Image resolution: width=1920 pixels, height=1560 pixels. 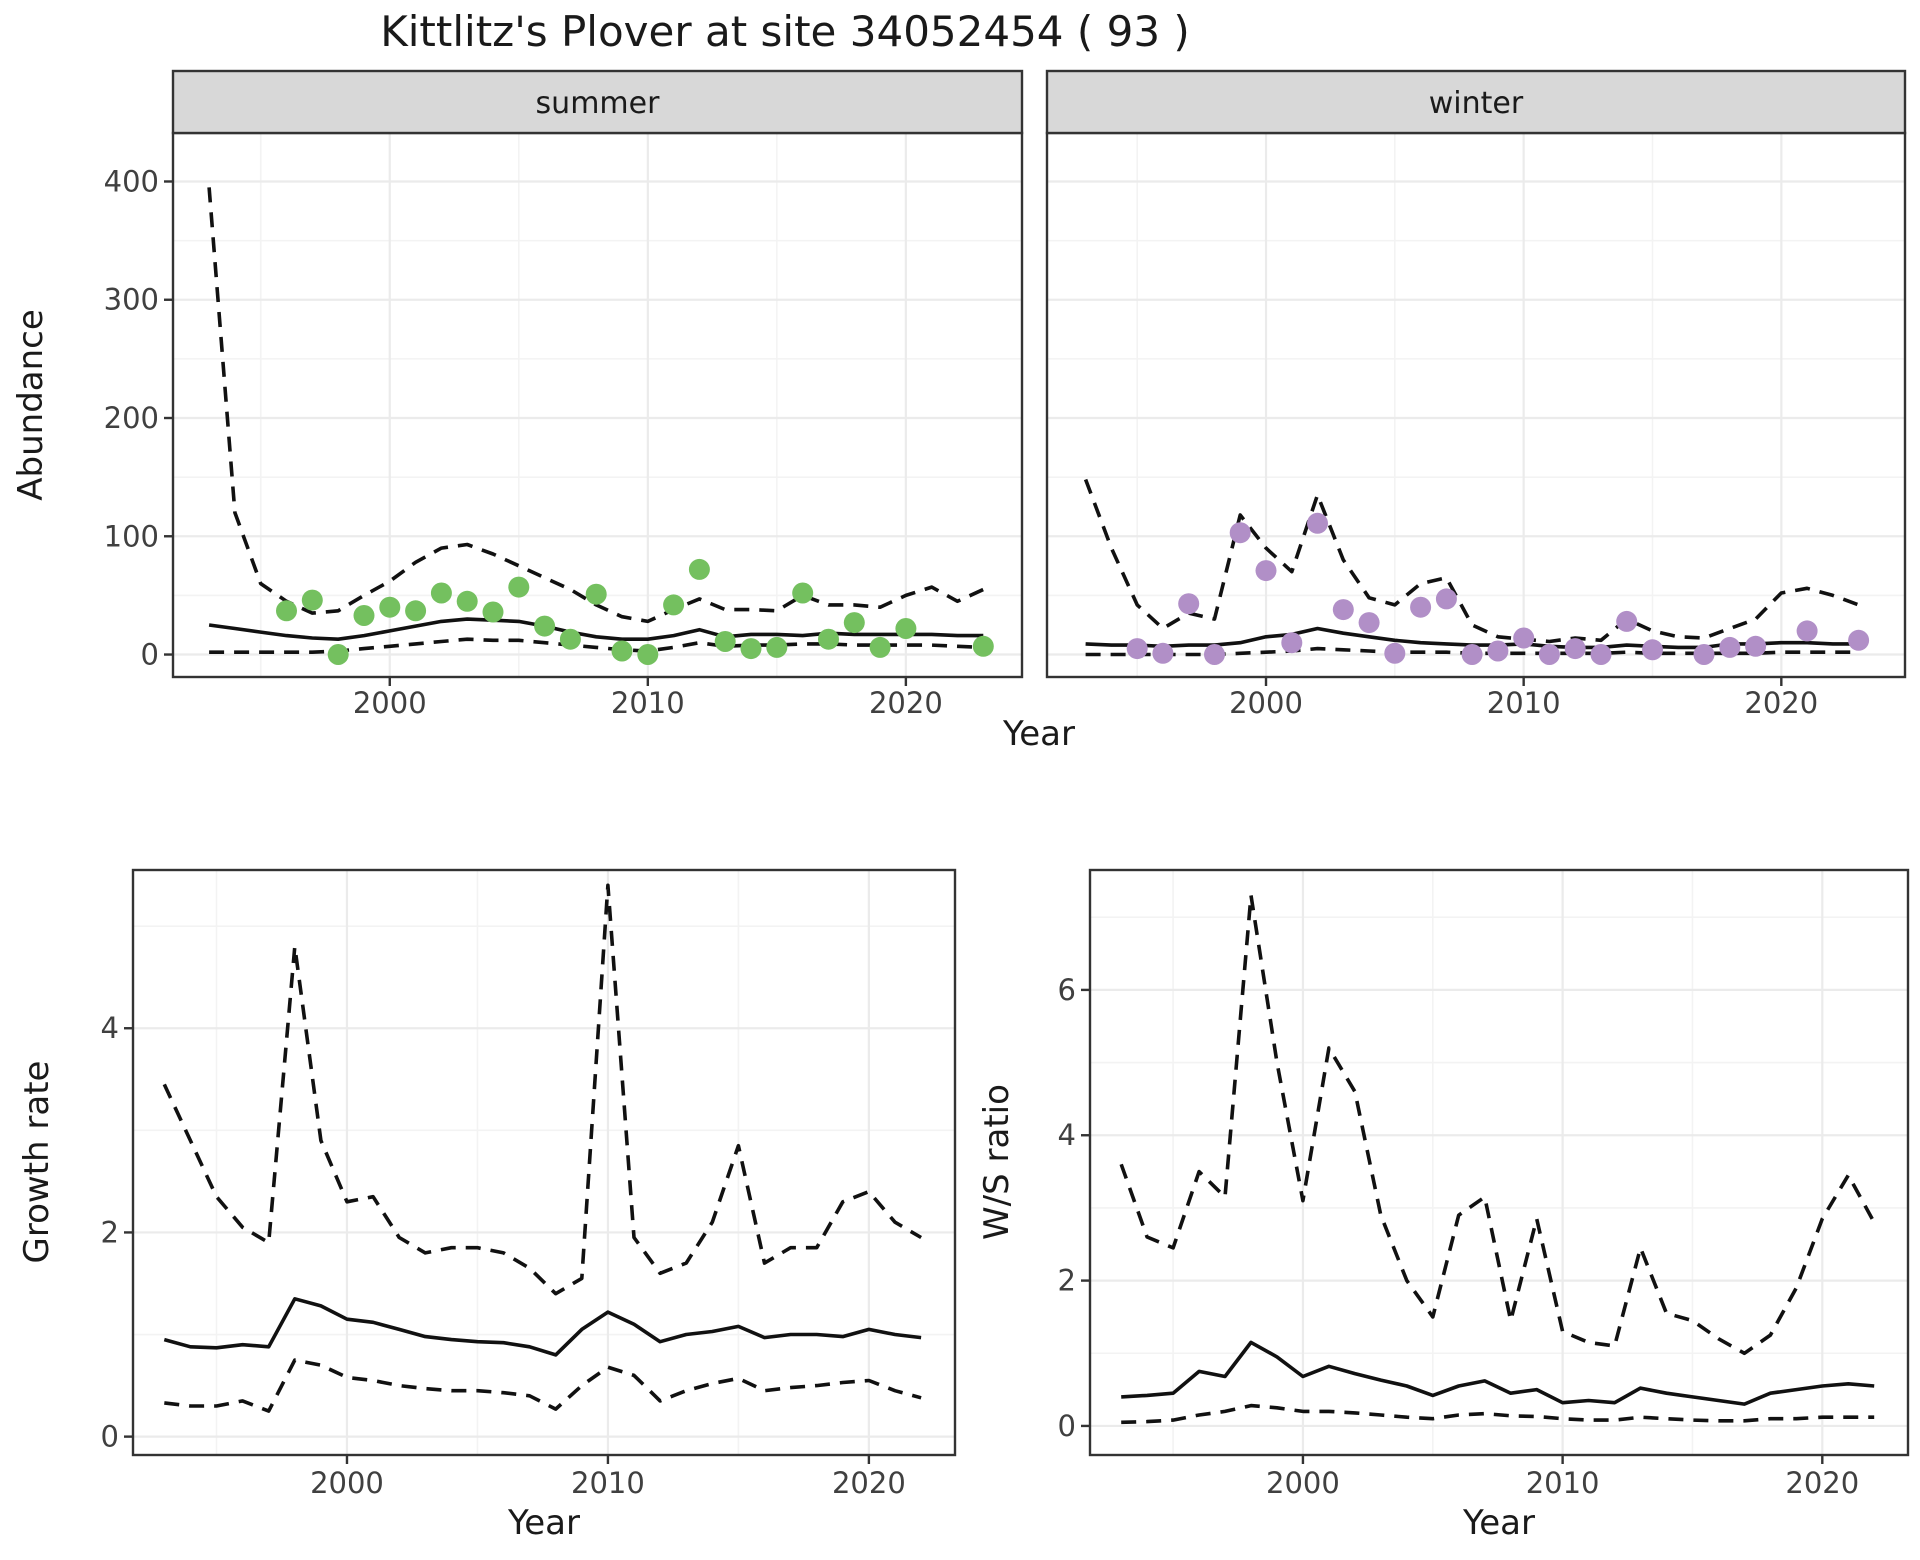 What do you see at coordinates (542, 1089) in the screenshot?
I see `growth-rate-upper-ci-line` at bounding box center [542, 1089].